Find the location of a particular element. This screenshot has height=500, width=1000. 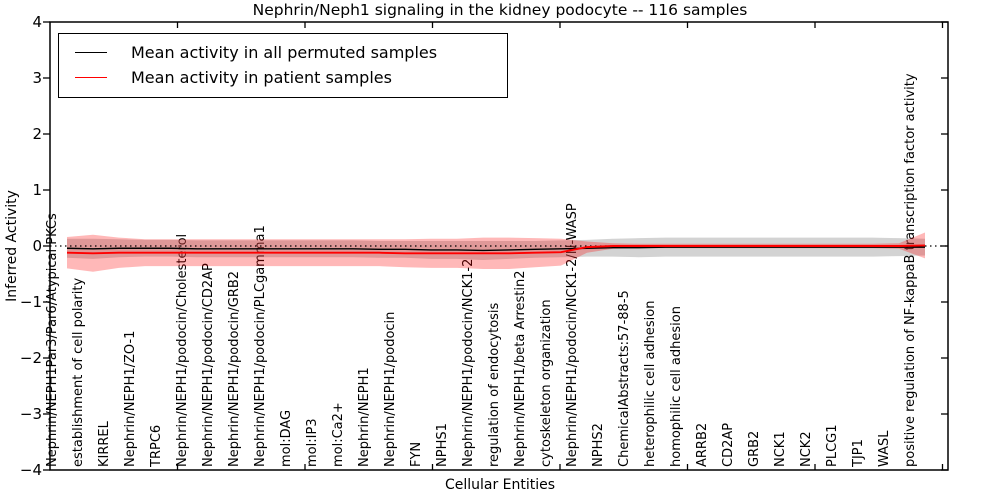

permuted-std-band is located at coordinates (496, 248).